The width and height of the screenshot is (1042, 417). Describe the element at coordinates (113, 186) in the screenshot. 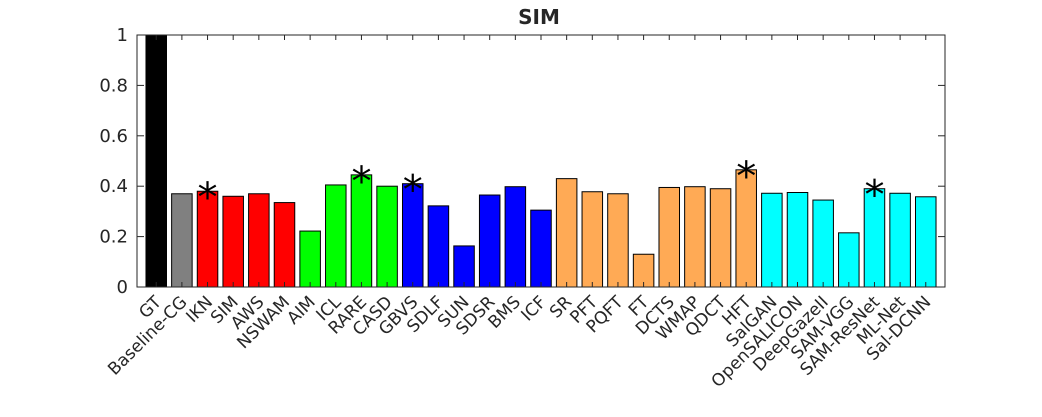

I see `y-tick-label: 0.4` at that location.